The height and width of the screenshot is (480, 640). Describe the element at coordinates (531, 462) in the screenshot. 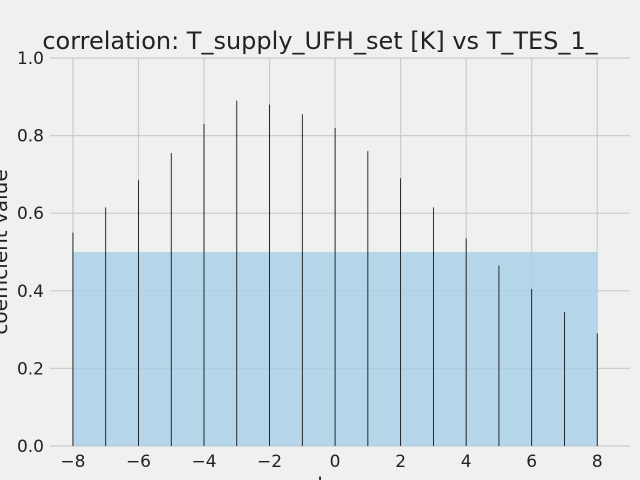

I see `x-tick-label: 6` at that location.